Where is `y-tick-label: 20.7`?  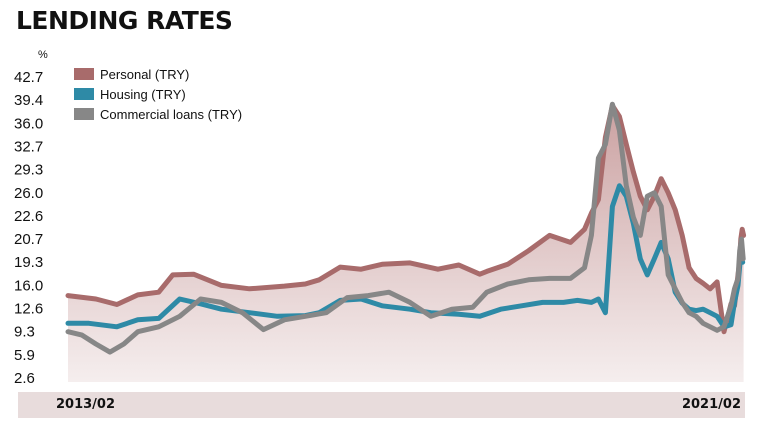 y-tick-label: 20.7 is located at coordinates (28, 239).